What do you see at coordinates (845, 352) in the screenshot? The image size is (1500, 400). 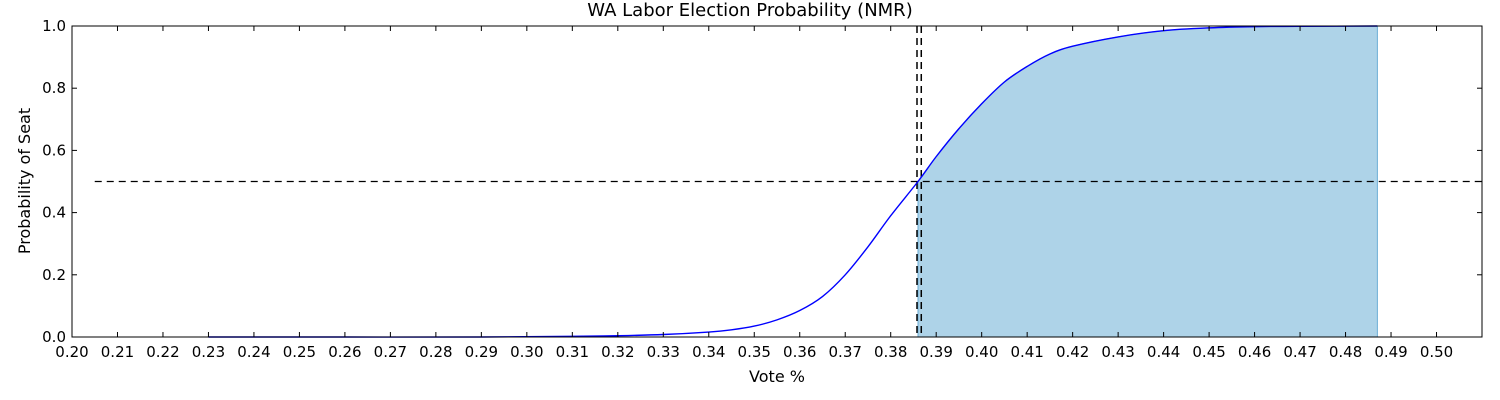 I see `x-tick-label: 0.37` at bounding box center [845, 352].